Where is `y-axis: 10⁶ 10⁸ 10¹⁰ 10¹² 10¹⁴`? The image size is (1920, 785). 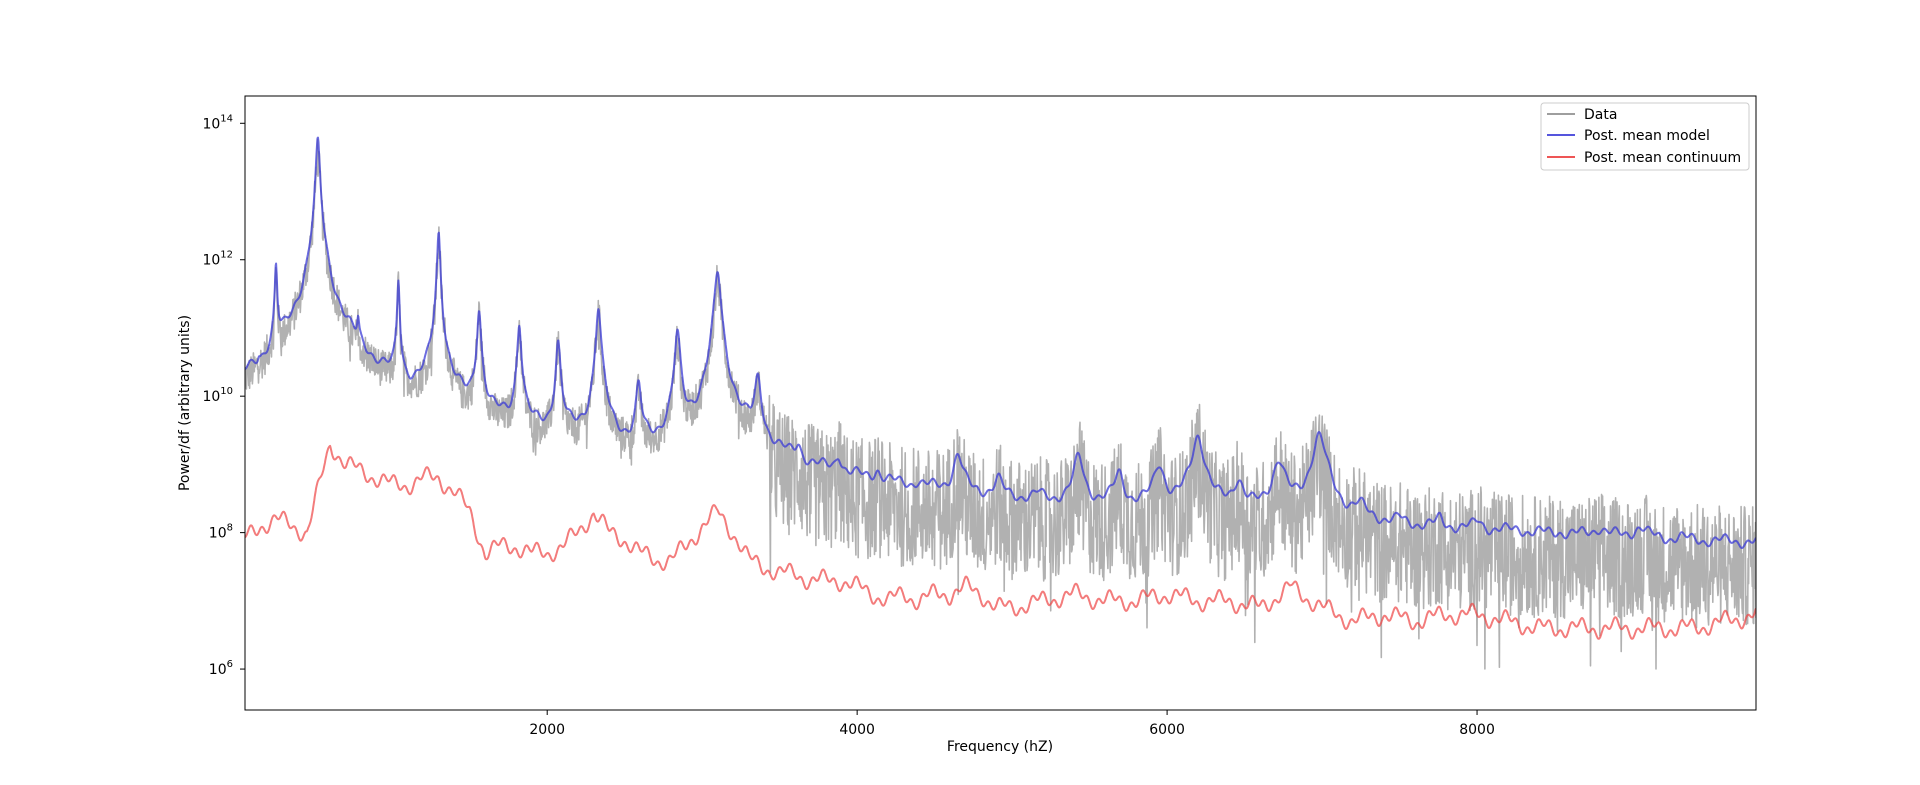 y-axis: 10⁶ 10⁸ 10¹⁰ 10¹² 10¹⁴ is located at coordinates (223, 395).